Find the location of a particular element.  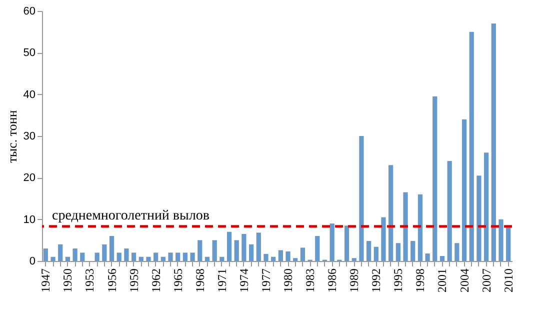

y-tick-label: 30 is located at coordinates (29, 136).